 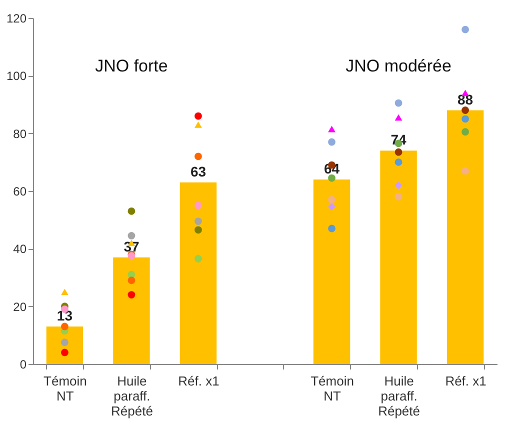 What do you see at coordinates (64, 316) in the screenshot?
I see `data-label: 13` at bounding box center [64, 316].